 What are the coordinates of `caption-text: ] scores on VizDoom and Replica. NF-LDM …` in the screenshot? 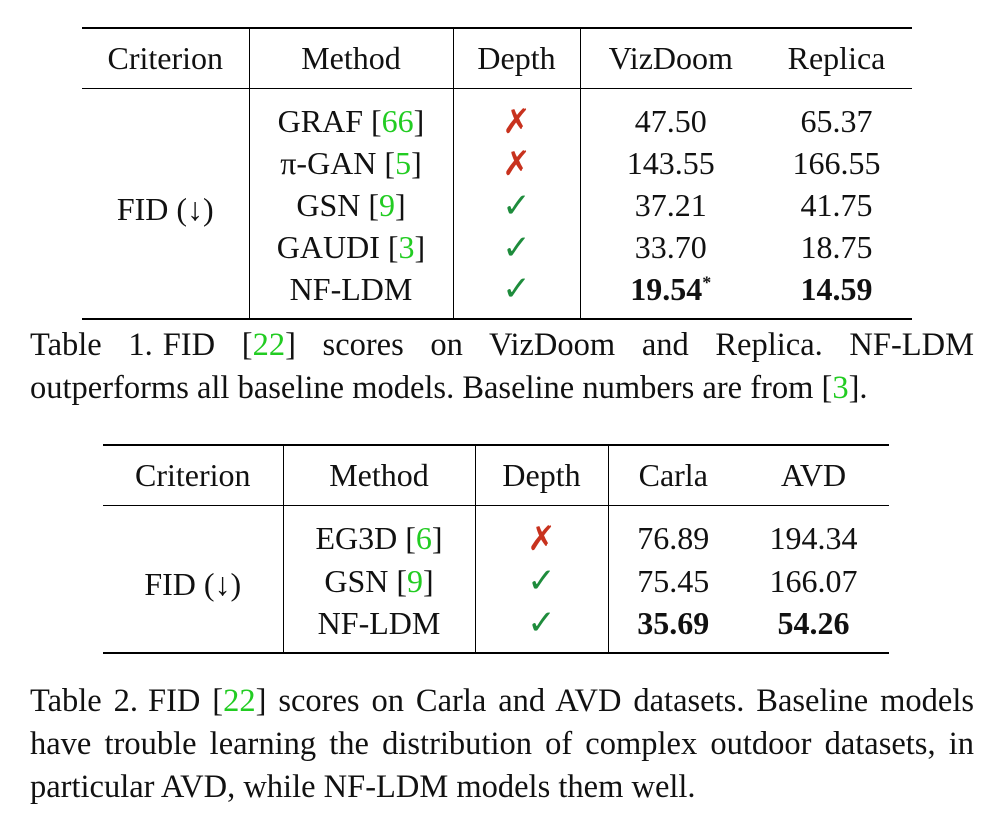 It's located at (502, 366).